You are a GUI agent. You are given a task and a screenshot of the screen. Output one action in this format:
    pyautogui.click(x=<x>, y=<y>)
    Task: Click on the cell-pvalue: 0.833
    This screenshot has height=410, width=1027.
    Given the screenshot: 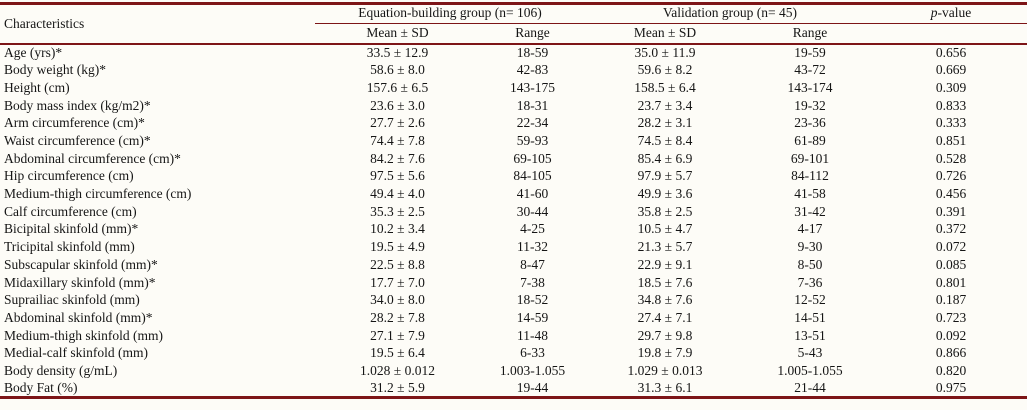 What is the action you would take?
    pyautogui.click(x=951, y=105)
    